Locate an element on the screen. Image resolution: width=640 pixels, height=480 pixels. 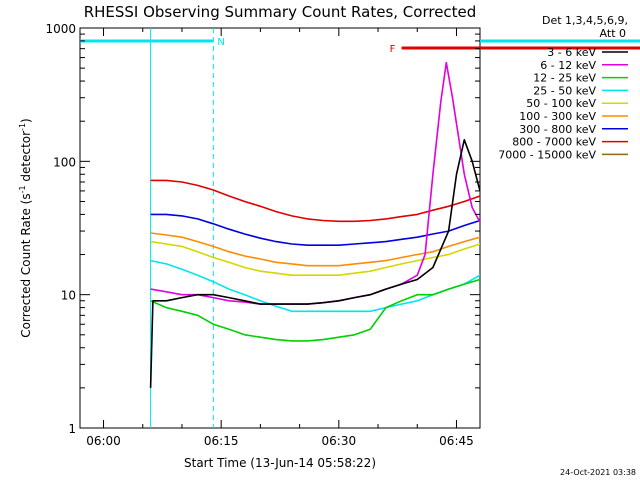
series-line-300-800-kev is located at coordinates (315, 229).